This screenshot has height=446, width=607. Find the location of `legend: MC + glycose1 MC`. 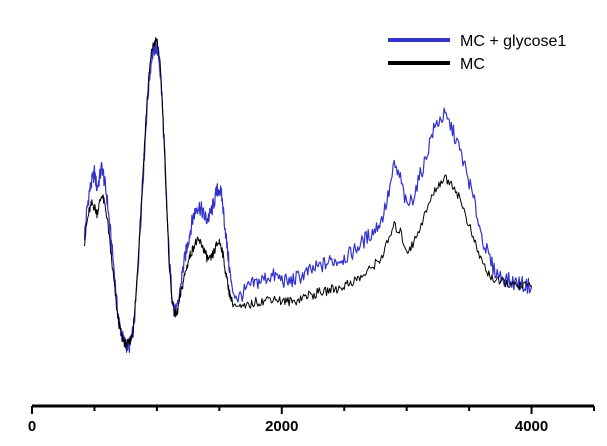

legend: MC + glycose1 MC is located at coordinates (477, 53).